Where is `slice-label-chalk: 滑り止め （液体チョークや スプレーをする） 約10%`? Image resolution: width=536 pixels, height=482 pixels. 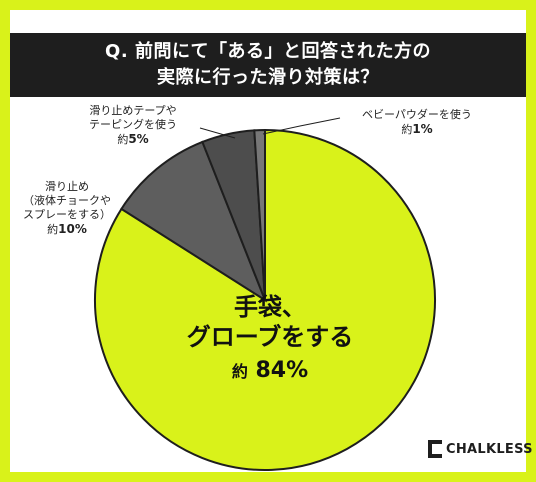 slice-label-chalk: 滑り止め （液体チョークや スプレーをする） 約10% is located at coordinates (67, 208).